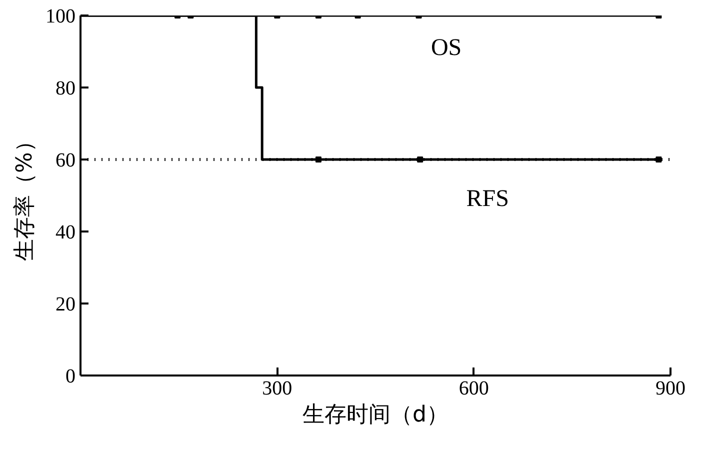  Describe the element at coordinates (446, 47) in the screenshot. I see `series-label: OS` at that location.